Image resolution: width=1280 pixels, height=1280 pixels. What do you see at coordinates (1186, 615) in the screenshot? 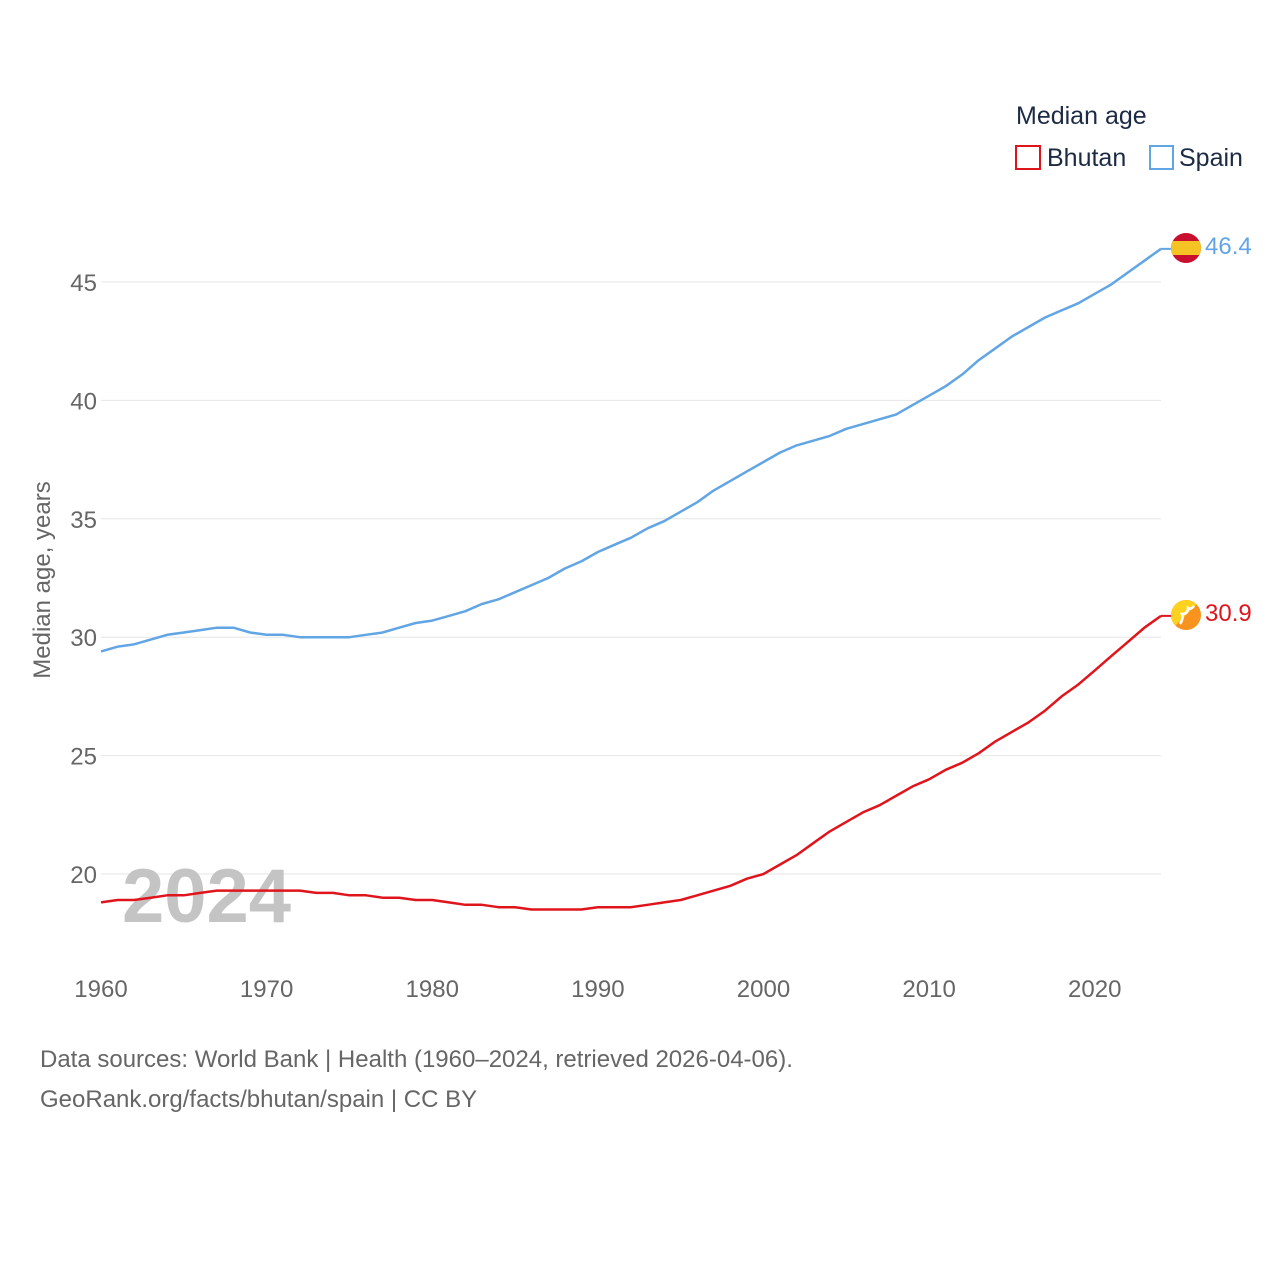
I see `bhutan-flag-icon` at bounding box center [1186, 615].